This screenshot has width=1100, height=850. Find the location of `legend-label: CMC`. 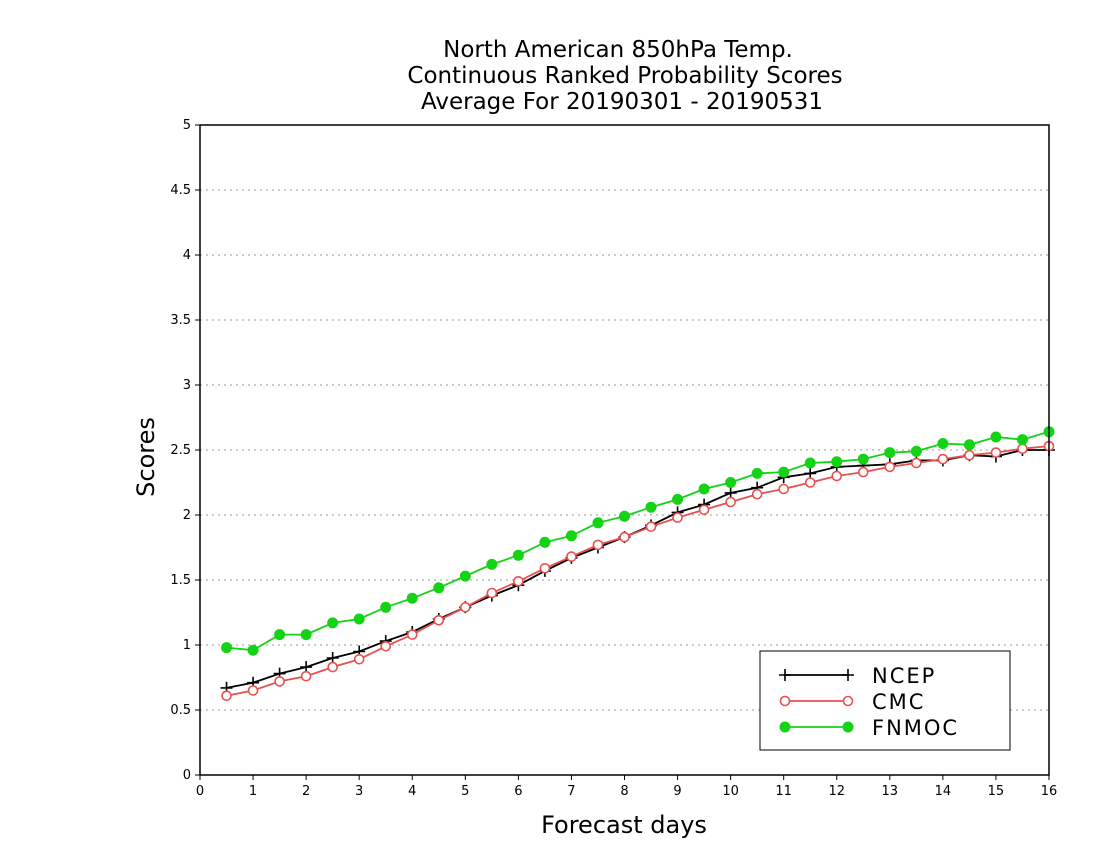

legend-label: CMC is located at coordinates (898, 702).